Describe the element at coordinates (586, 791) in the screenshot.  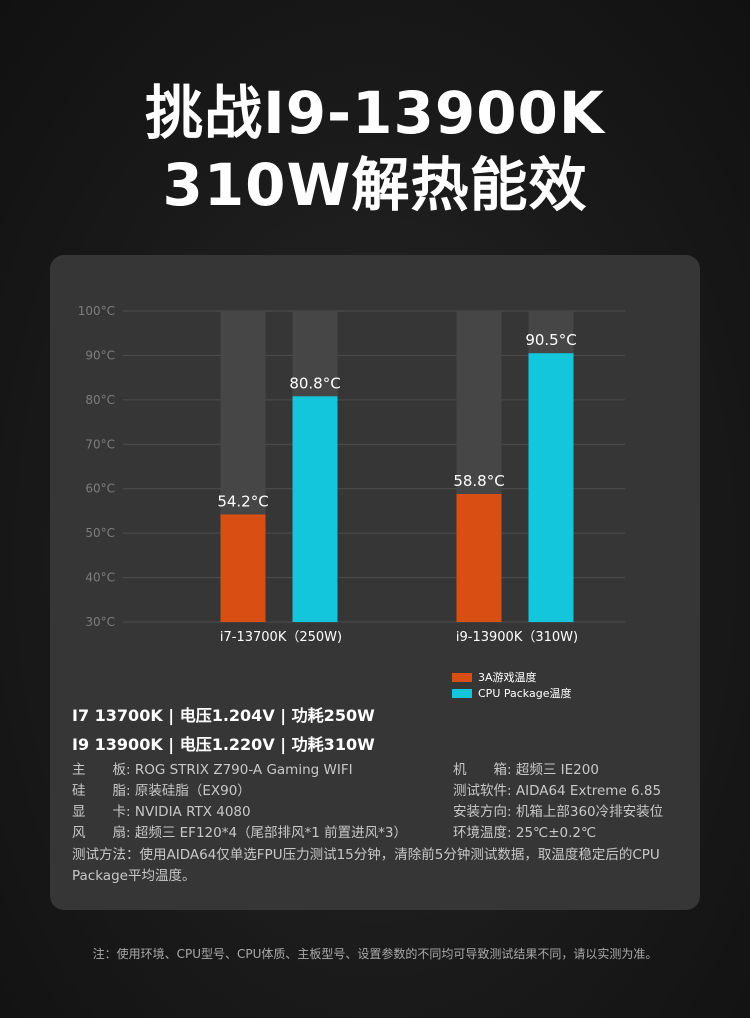
I see `info-software-value: AIDA64 Extreme 6.85` at that location.